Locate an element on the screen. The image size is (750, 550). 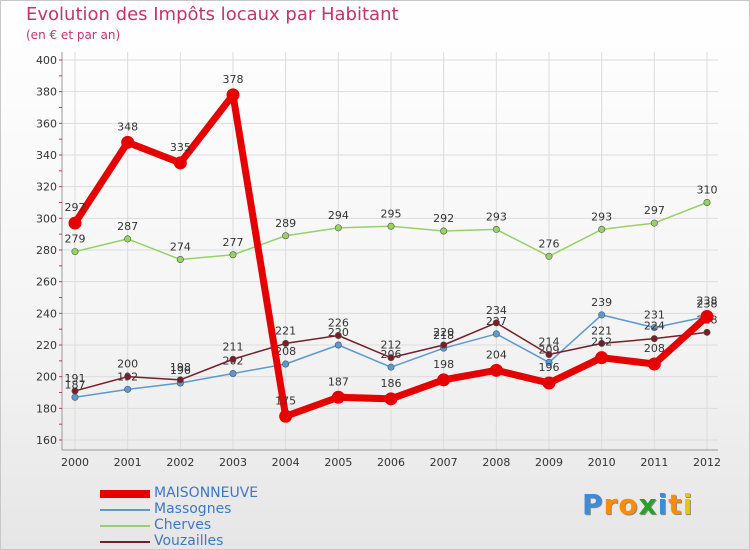
y-tick-label: 300 is located at coordinates (46, 218).